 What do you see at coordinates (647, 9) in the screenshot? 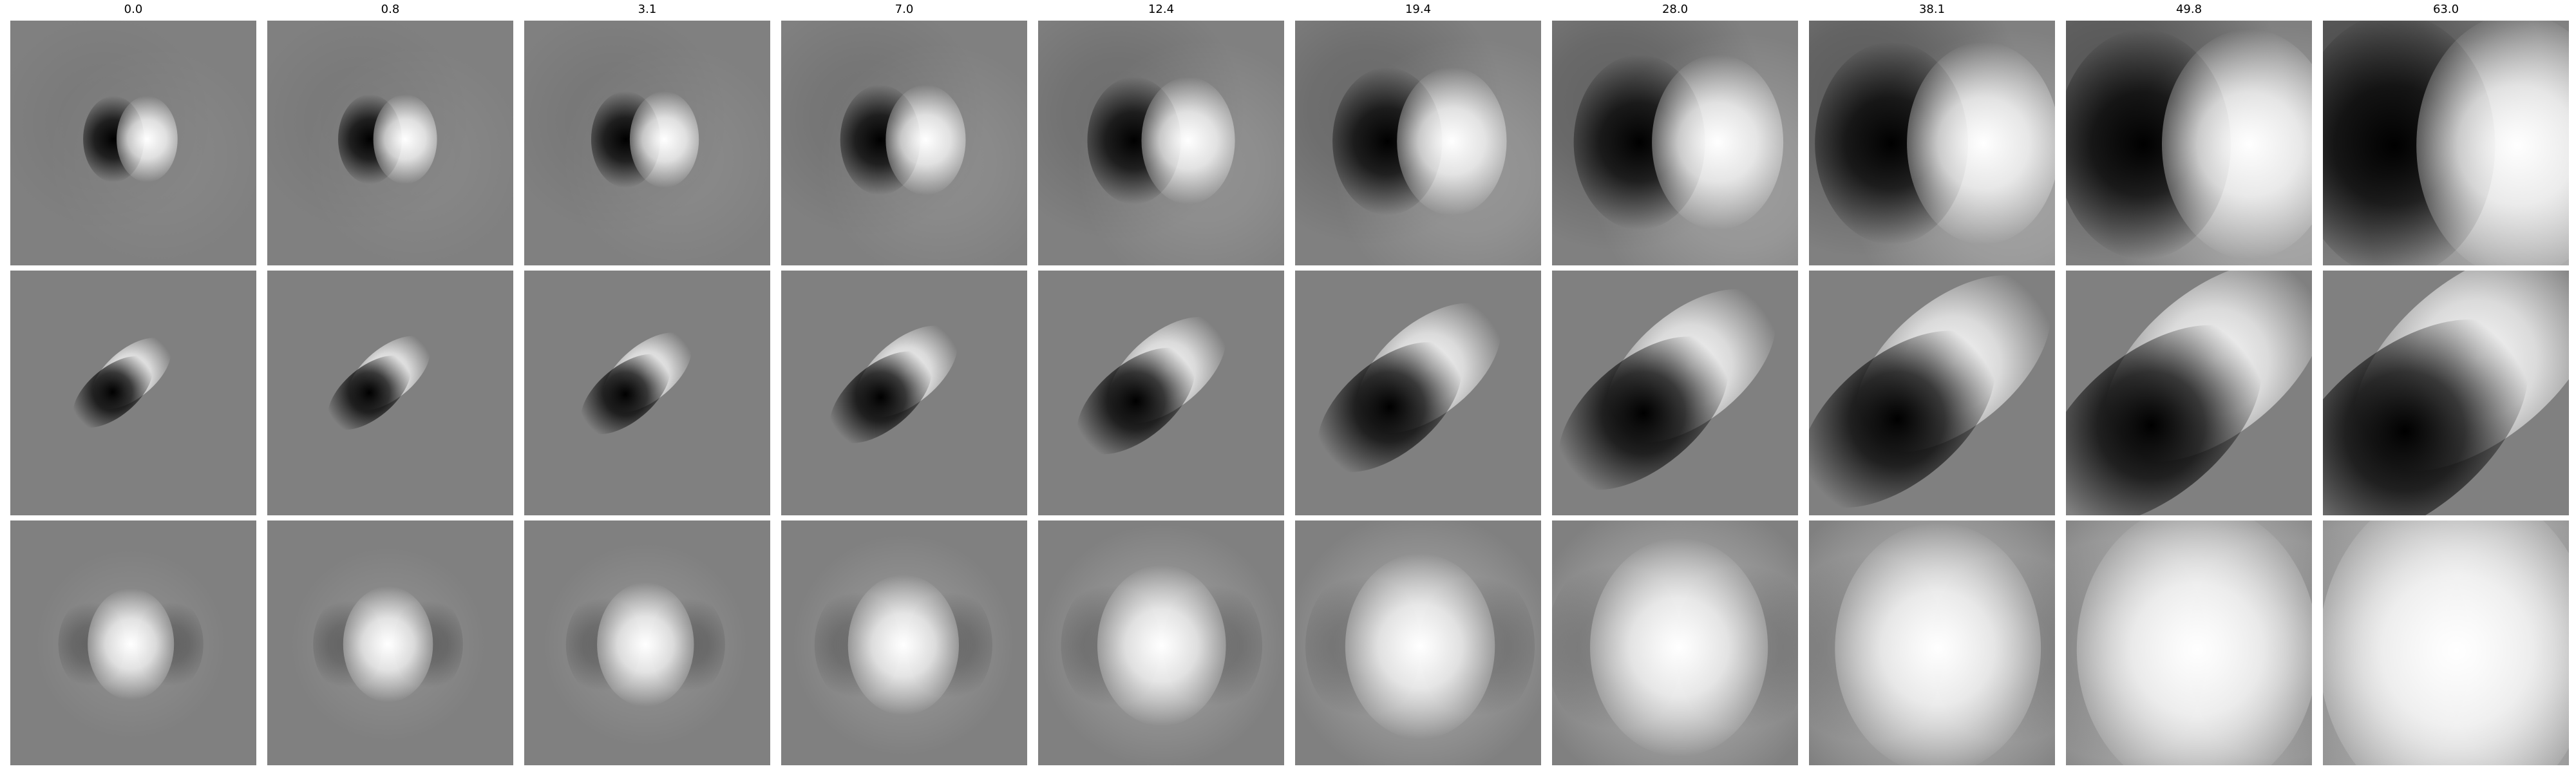
I see `column-title: 3.1` at bounding box center [647, 9].